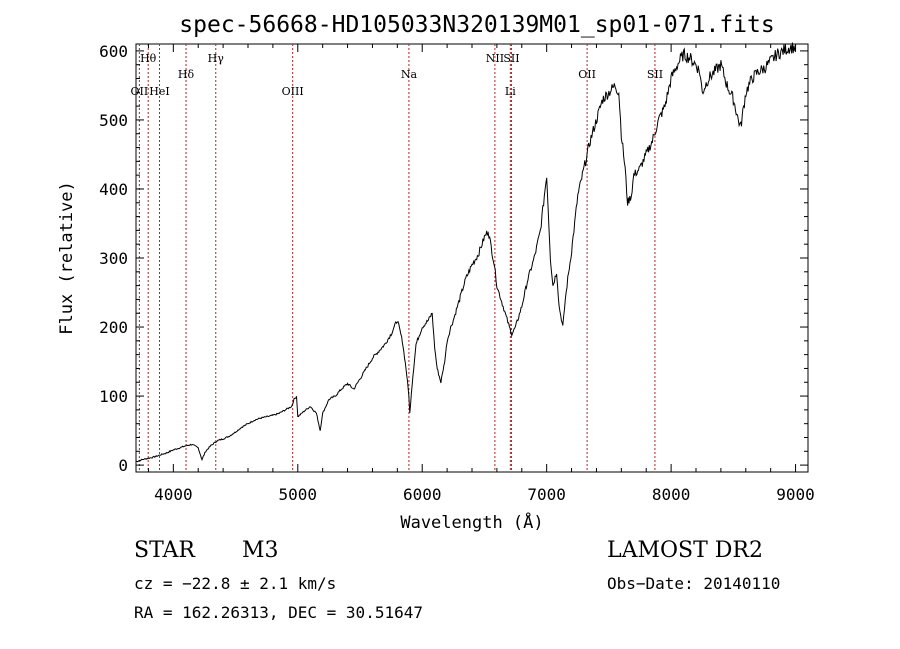 The width and height of the screenshot is (900, 649). What do you see at coordinates (235, 583) in the screenshot?
I see `redshift-cz: cz = −22.8 ± 2.1 km/s` at bounding box center [235, 583].